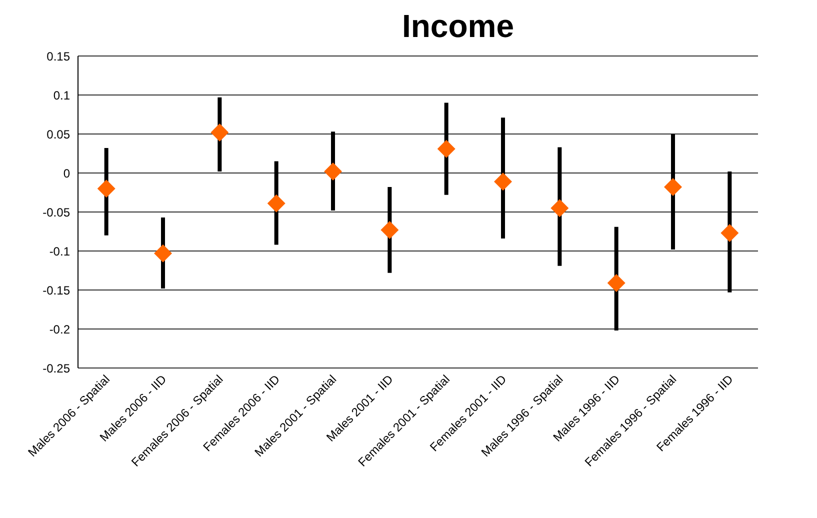 Image resolution: width=817 pixels, height=518 pixels. Describe the element at coordinates (56, 368) in the screenshot. I see `y-tick-label: -0.25` at that location.